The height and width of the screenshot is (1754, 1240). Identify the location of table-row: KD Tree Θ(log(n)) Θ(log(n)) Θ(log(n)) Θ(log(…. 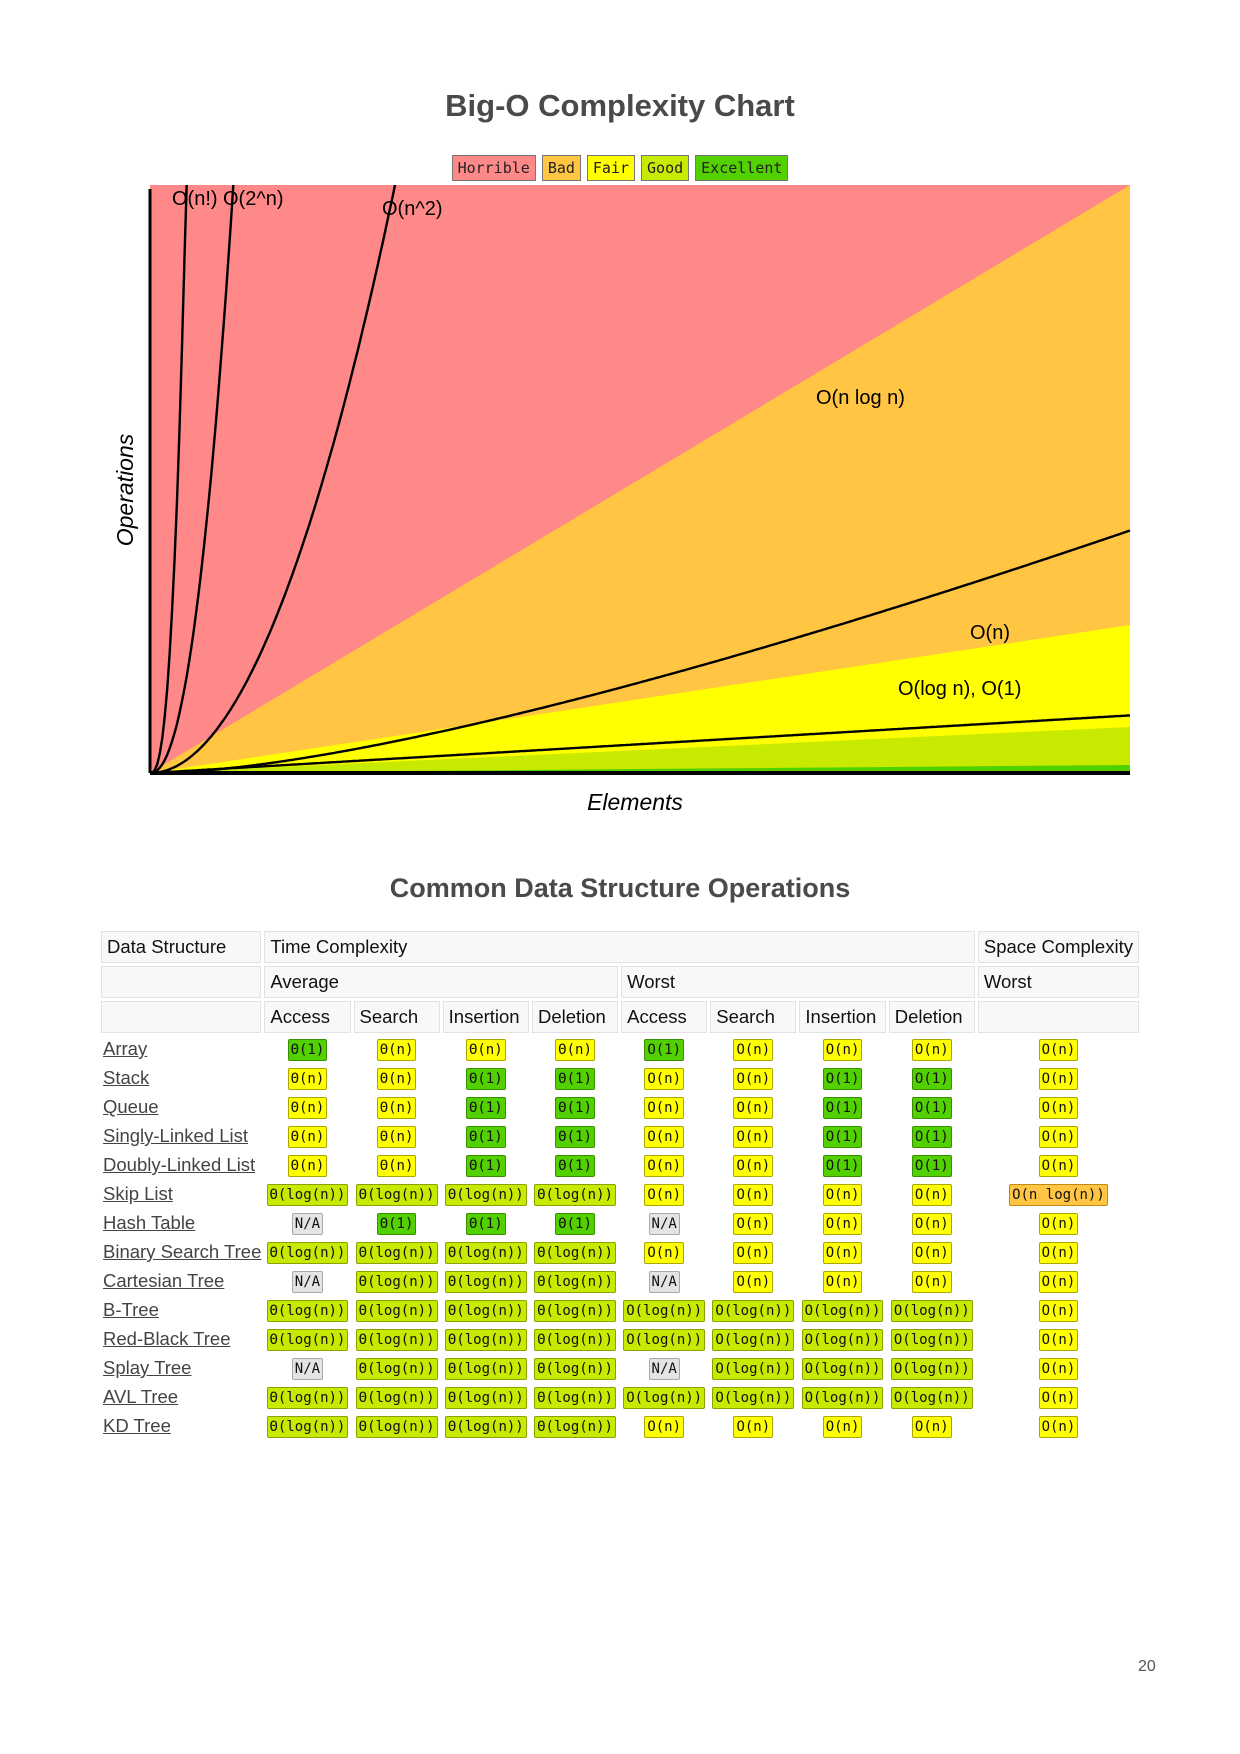
(620, 1426).